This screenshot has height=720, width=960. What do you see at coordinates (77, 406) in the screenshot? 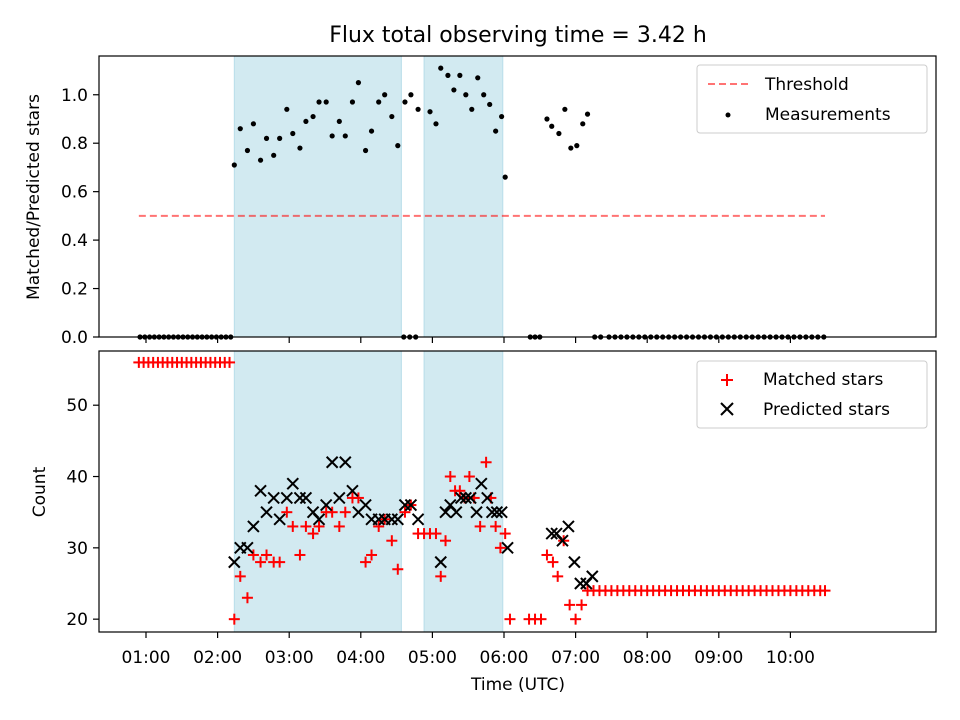
I see `y-tick-label: 50` at bounding box center [77, 406].